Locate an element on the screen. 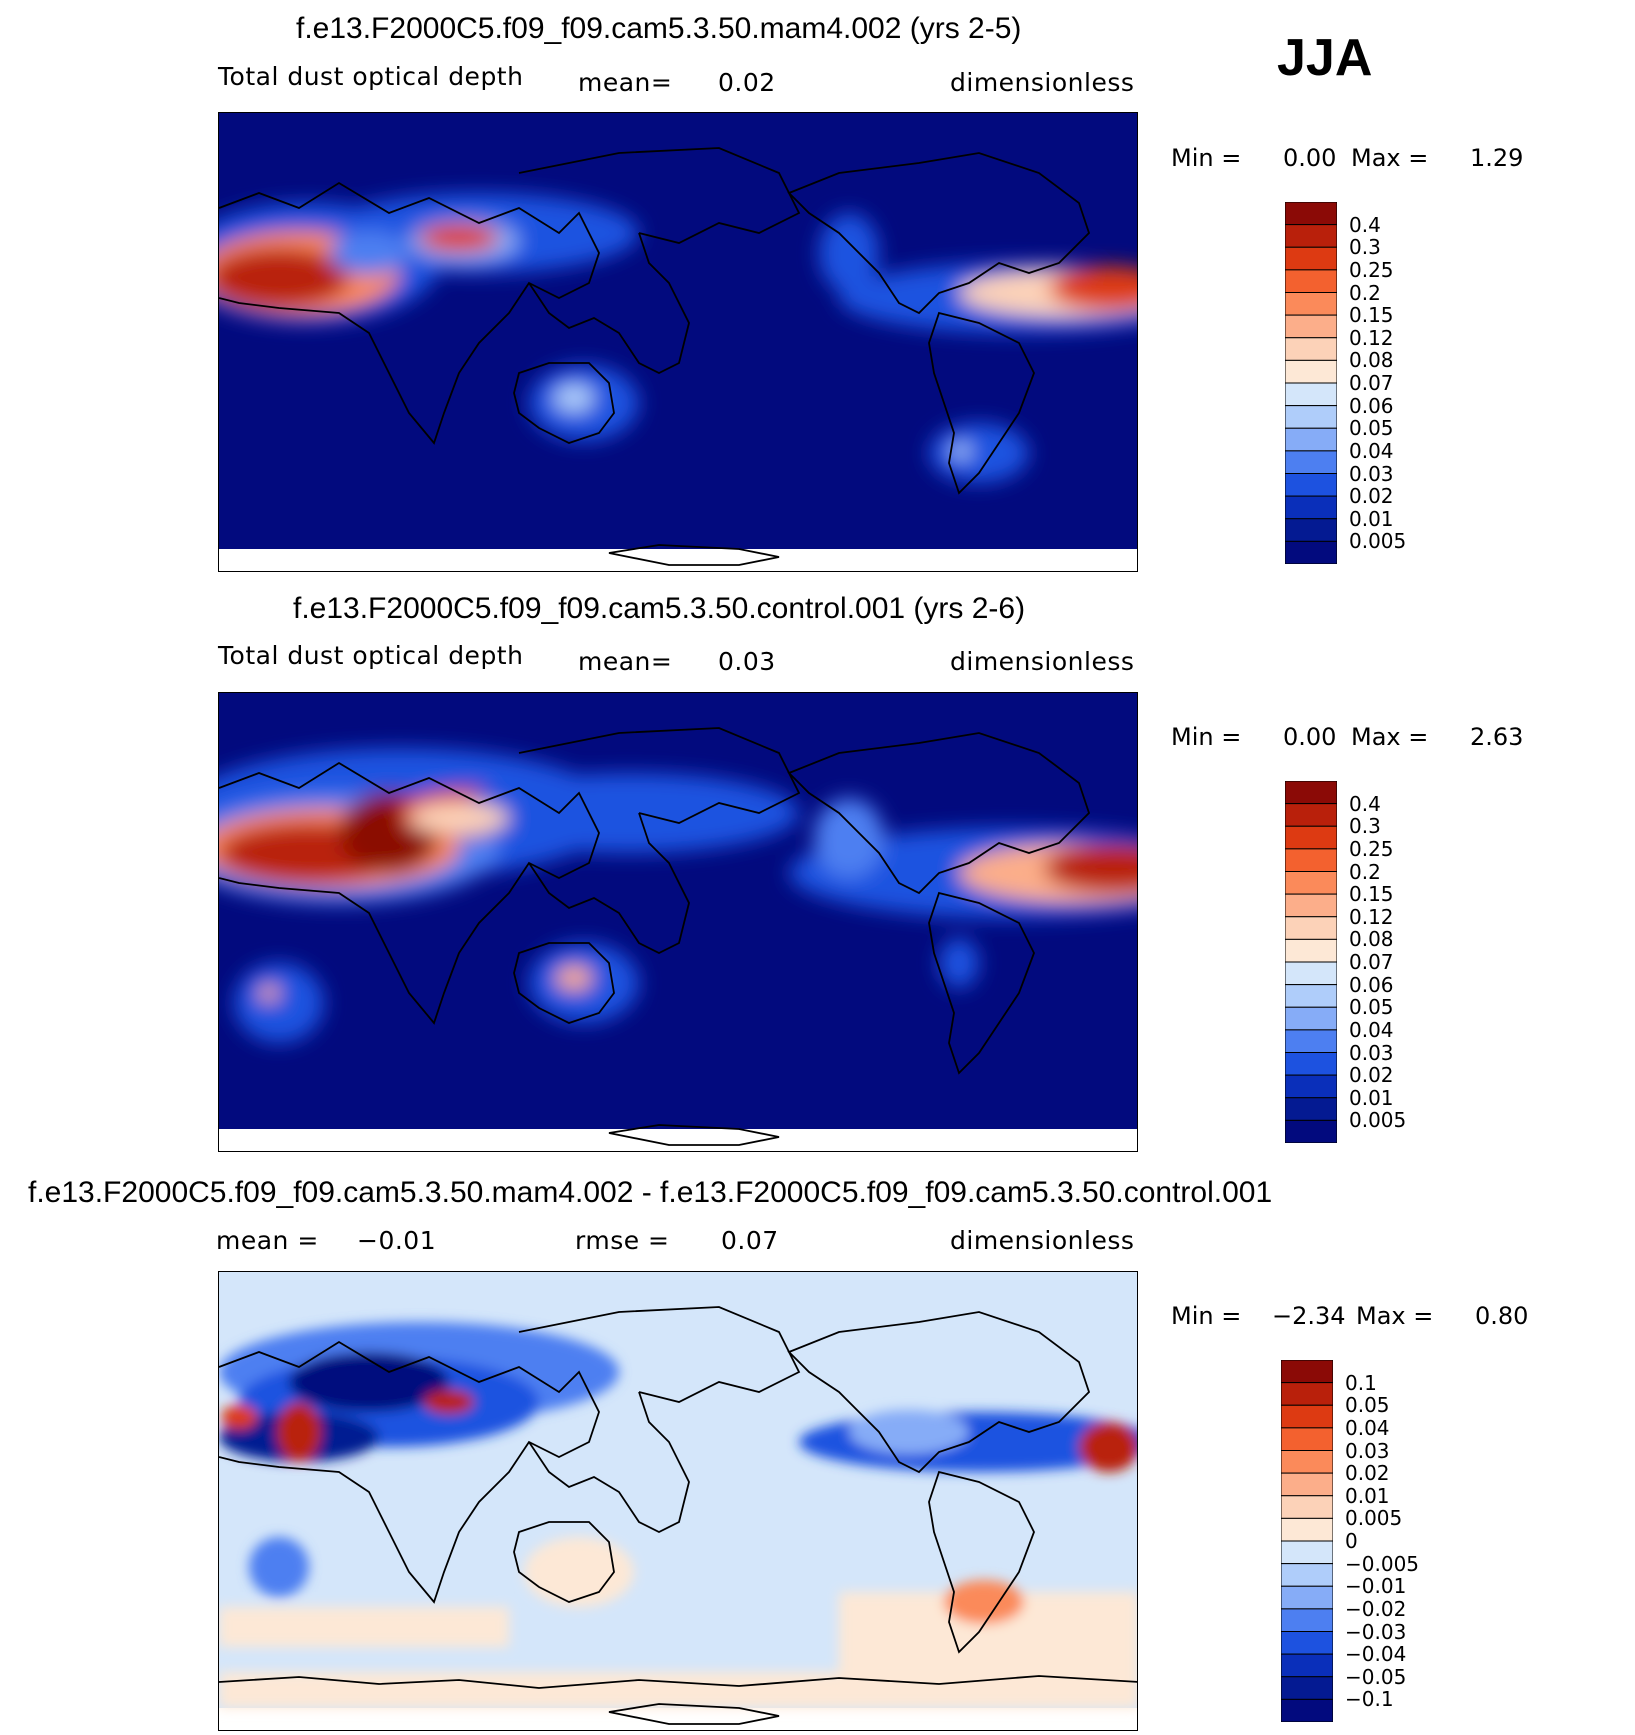 This screenshot has width=1635, height=1735. panel-3-map-svg is located at coordinates (678, 1501).